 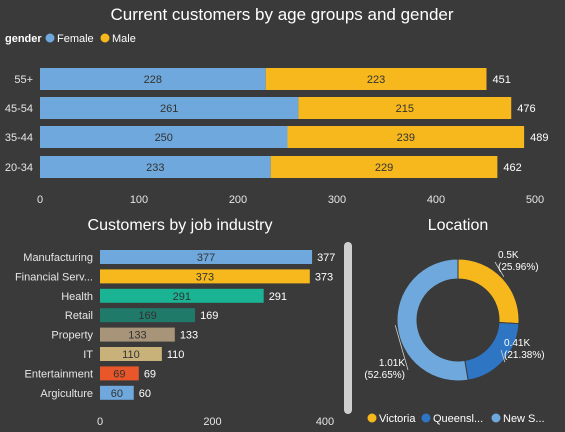 I want to click on donut-slice-value: 1.01K, so click(x=392, y=363).